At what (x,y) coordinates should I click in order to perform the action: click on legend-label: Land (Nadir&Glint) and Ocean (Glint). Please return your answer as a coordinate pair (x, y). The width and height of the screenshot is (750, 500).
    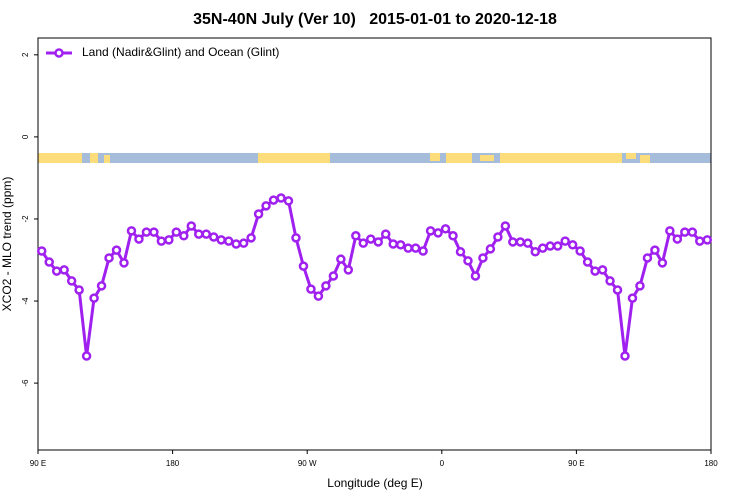
    Looking at the image, I should click on (180, 52).